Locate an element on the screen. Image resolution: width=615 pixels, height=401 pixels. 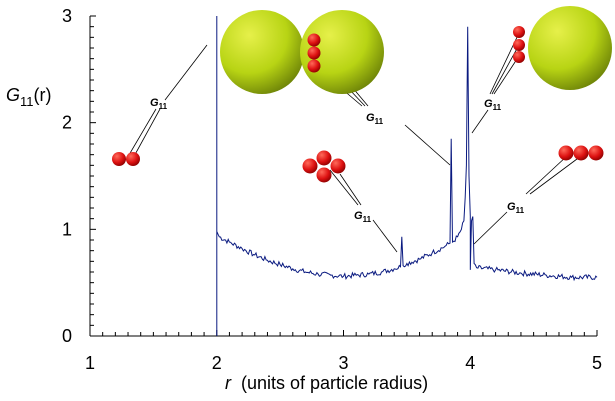
illustration-small-triplet is located at coordinates (581, 153).